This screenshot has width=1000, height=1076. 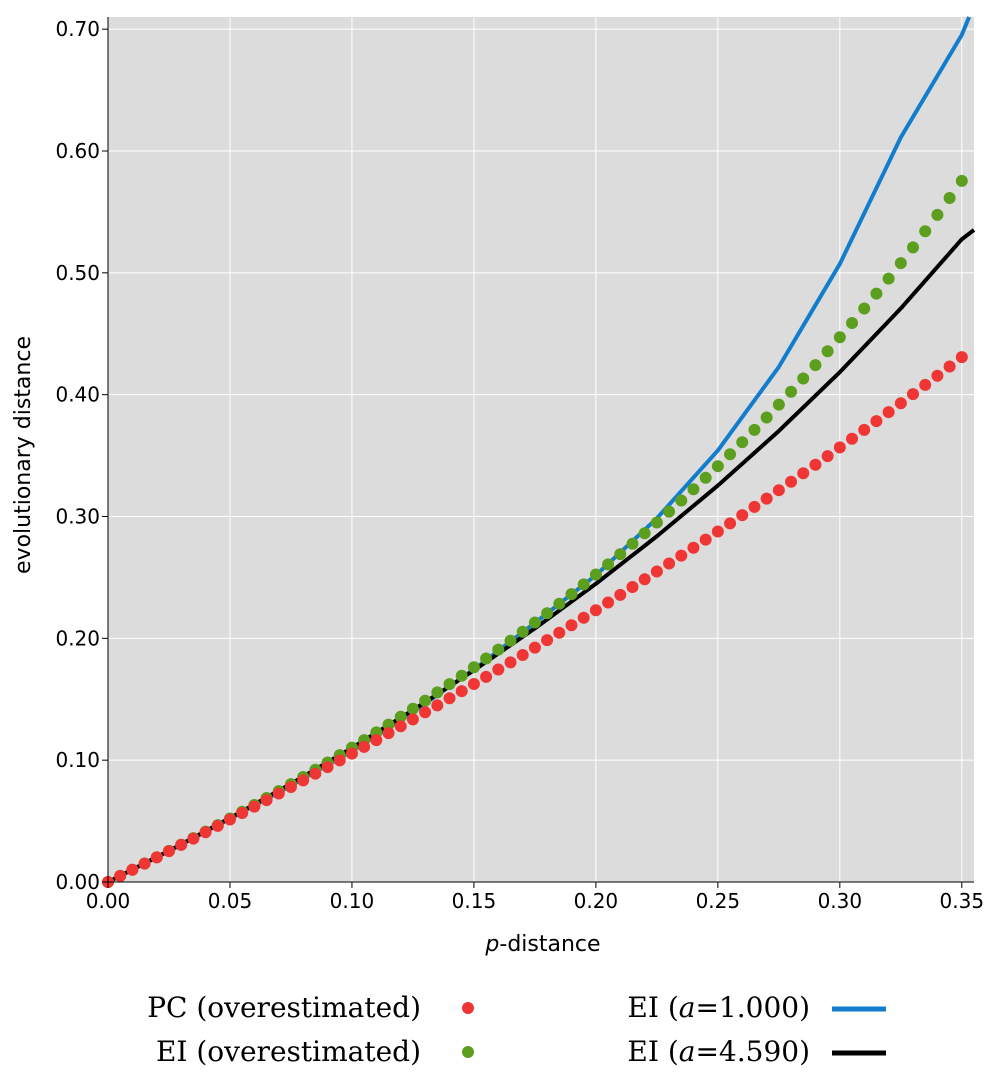 What do you see at coordinates (77, 29) in the screenshot?
I see `y-tick-label: 0.70` at bounding box center [77, 29].